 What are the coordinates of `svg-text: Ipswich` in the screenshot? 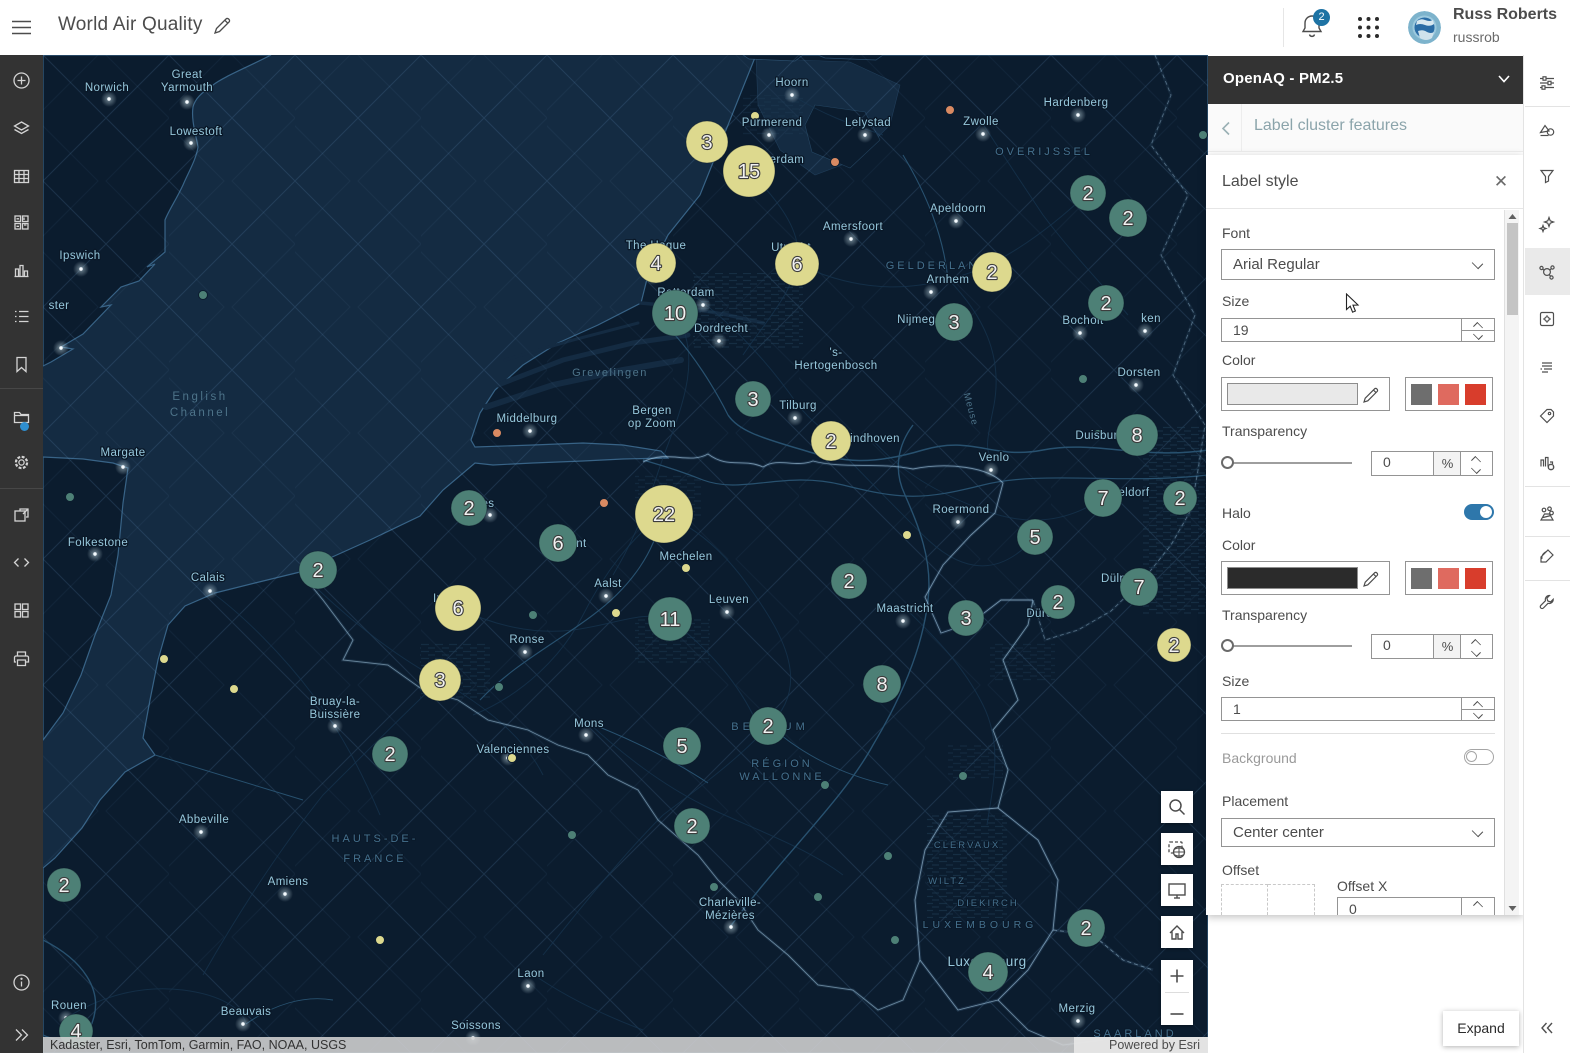 It's located at (79, 256).